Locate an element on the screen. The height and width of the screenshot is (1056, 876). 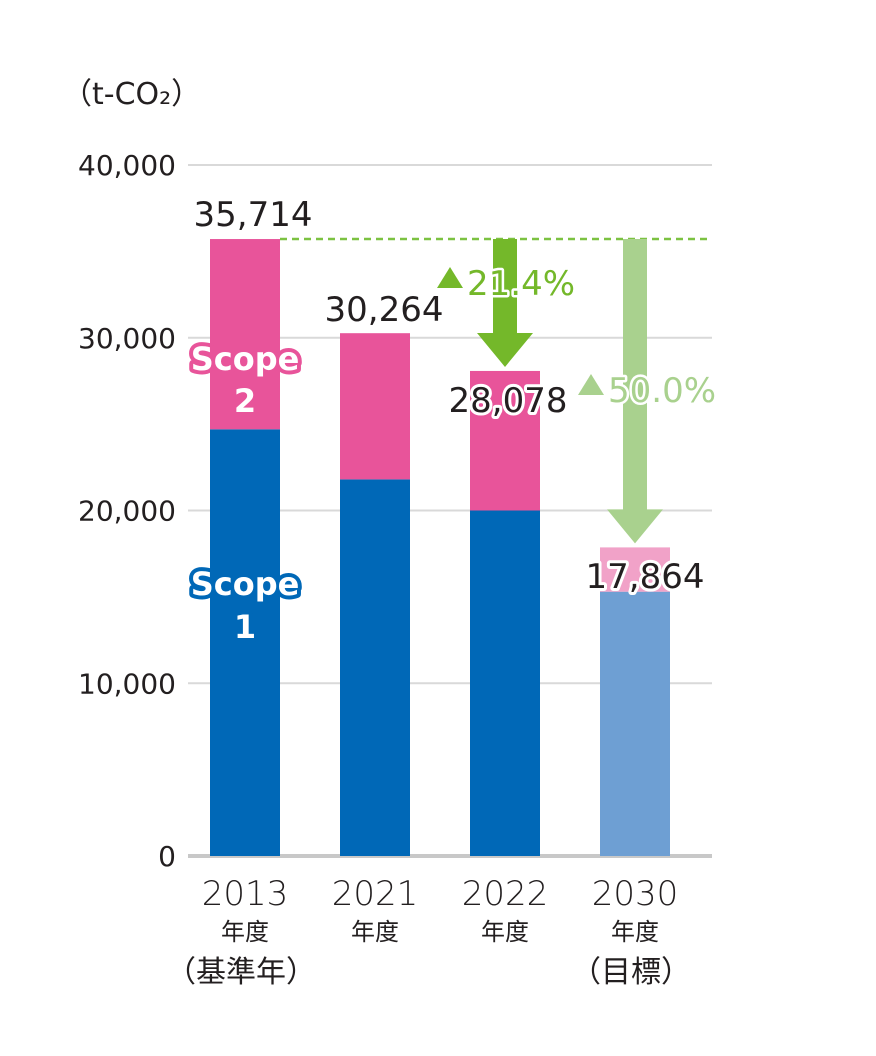
scope2-bar-2013 is located at coordinates (245, 334).